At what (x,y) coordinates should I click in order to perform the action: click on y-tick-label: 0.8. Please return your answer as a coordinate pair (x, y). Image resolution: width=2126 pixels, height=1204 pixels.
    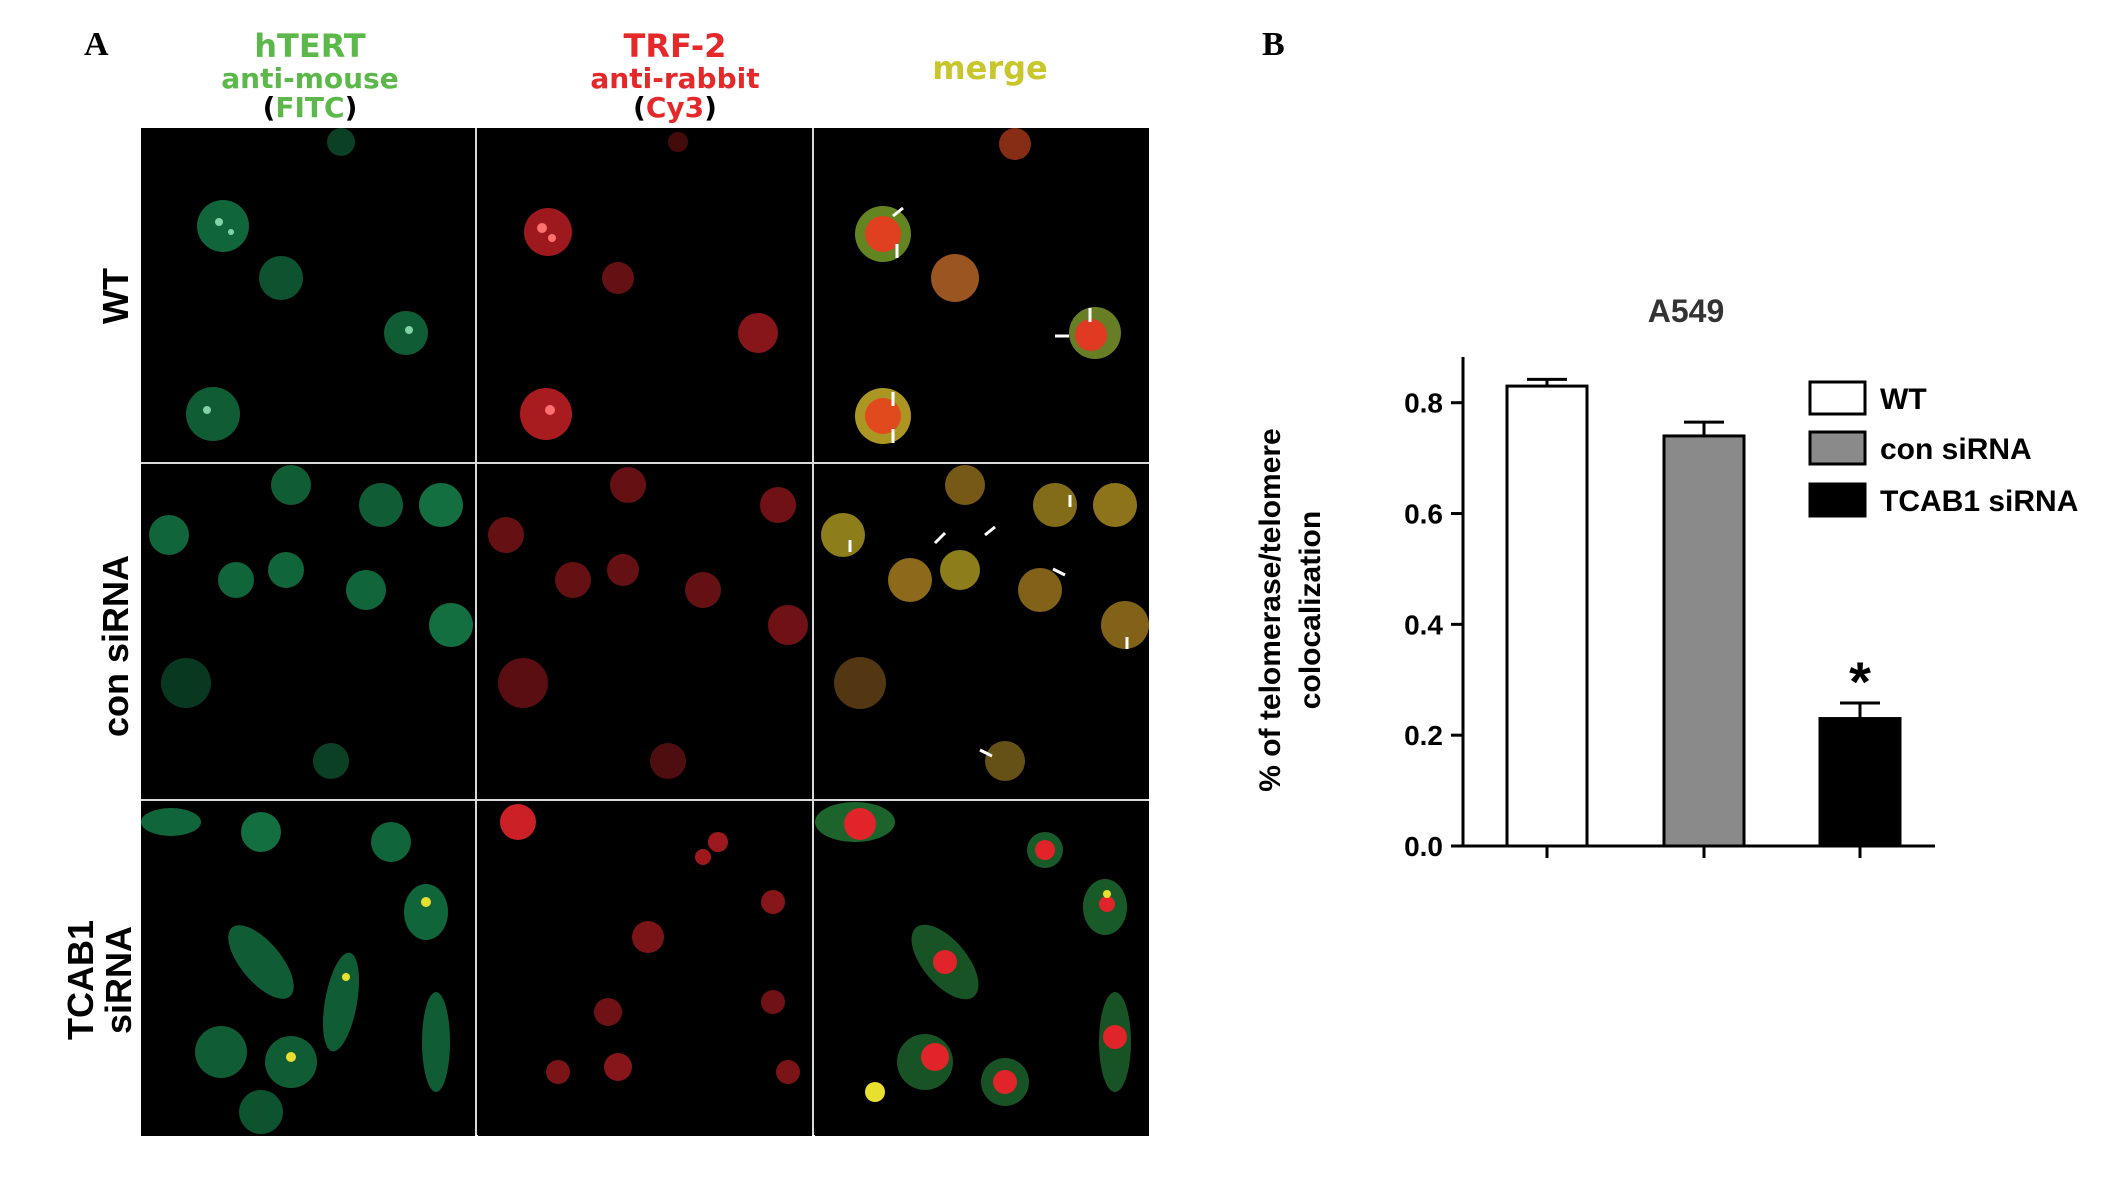
    Looking at the image, I should click on (1423, 403).